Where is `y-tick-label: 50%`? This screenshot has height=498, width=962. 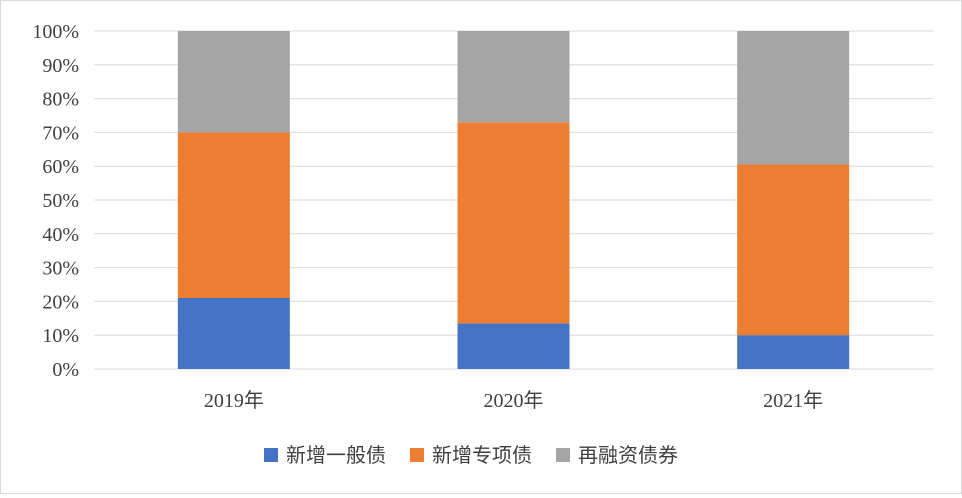
y-tick-label: 50% is located at coordinates (60, 201).